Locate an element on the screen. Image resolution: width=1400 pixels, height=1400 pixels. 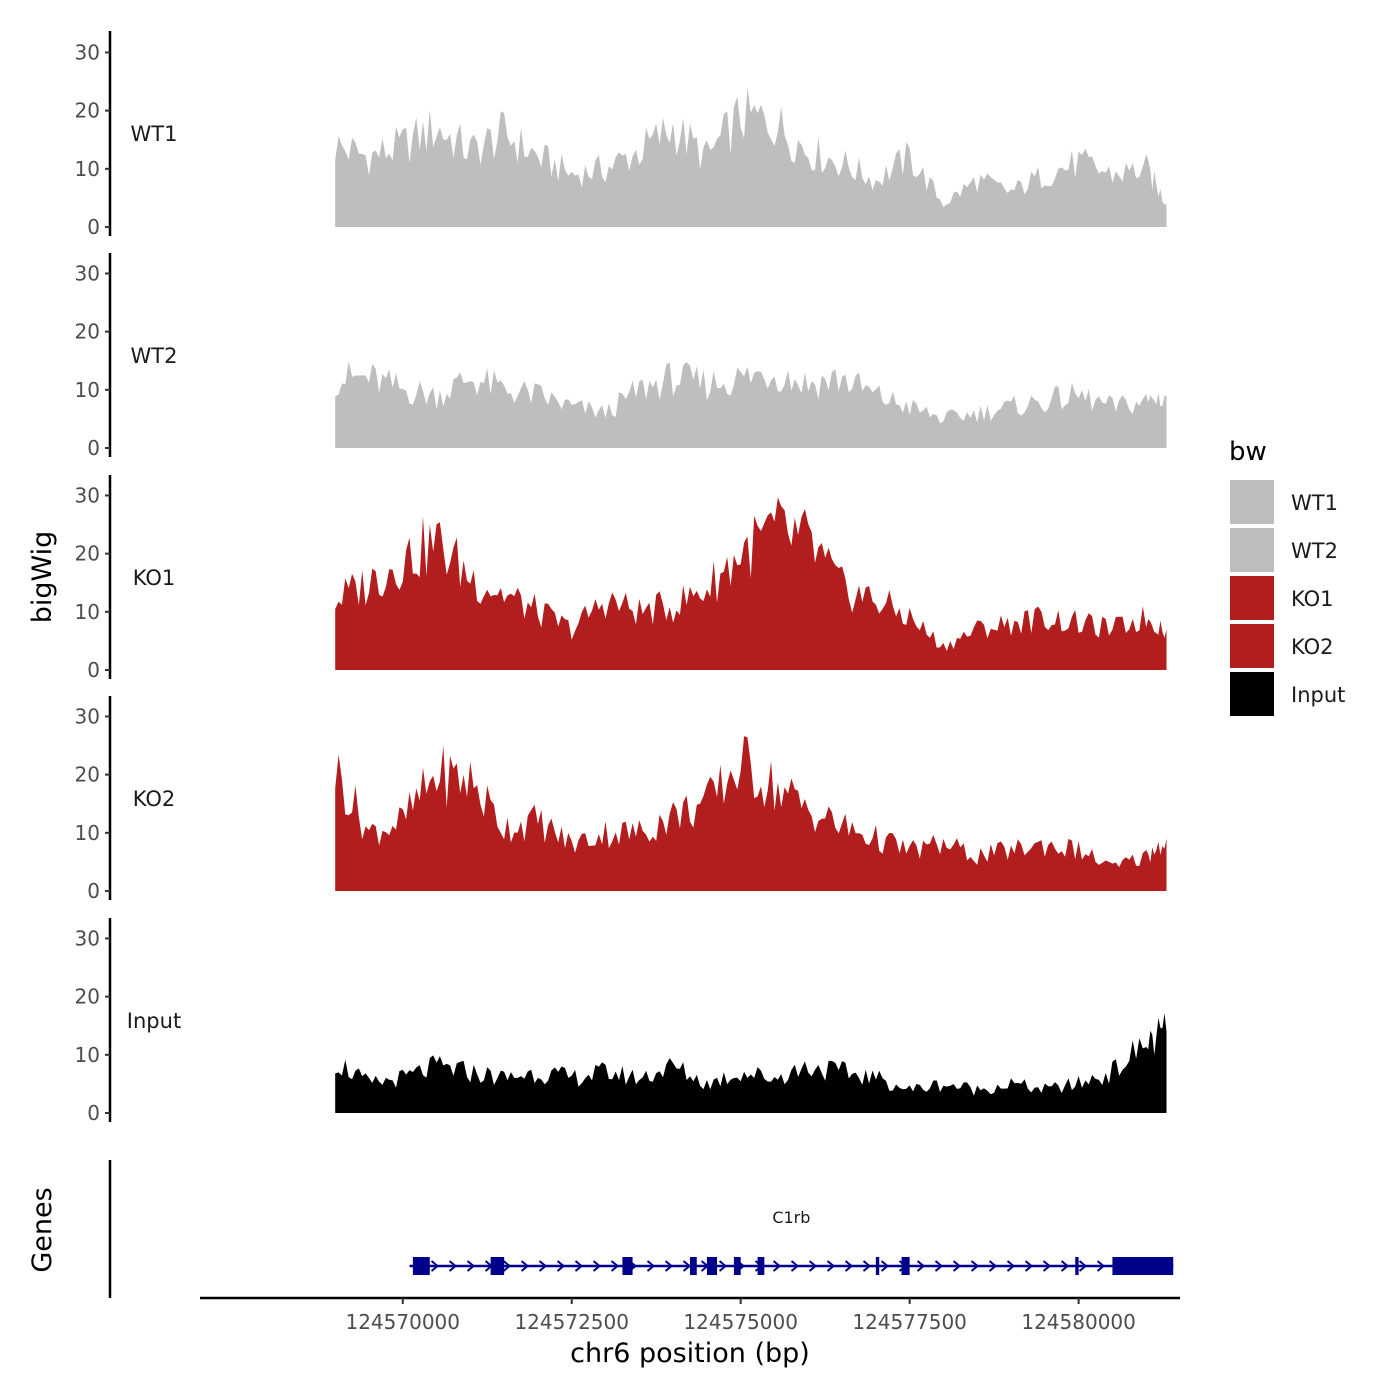
legend-label-wt1: WT1 is located at coordinates (1314, 503).